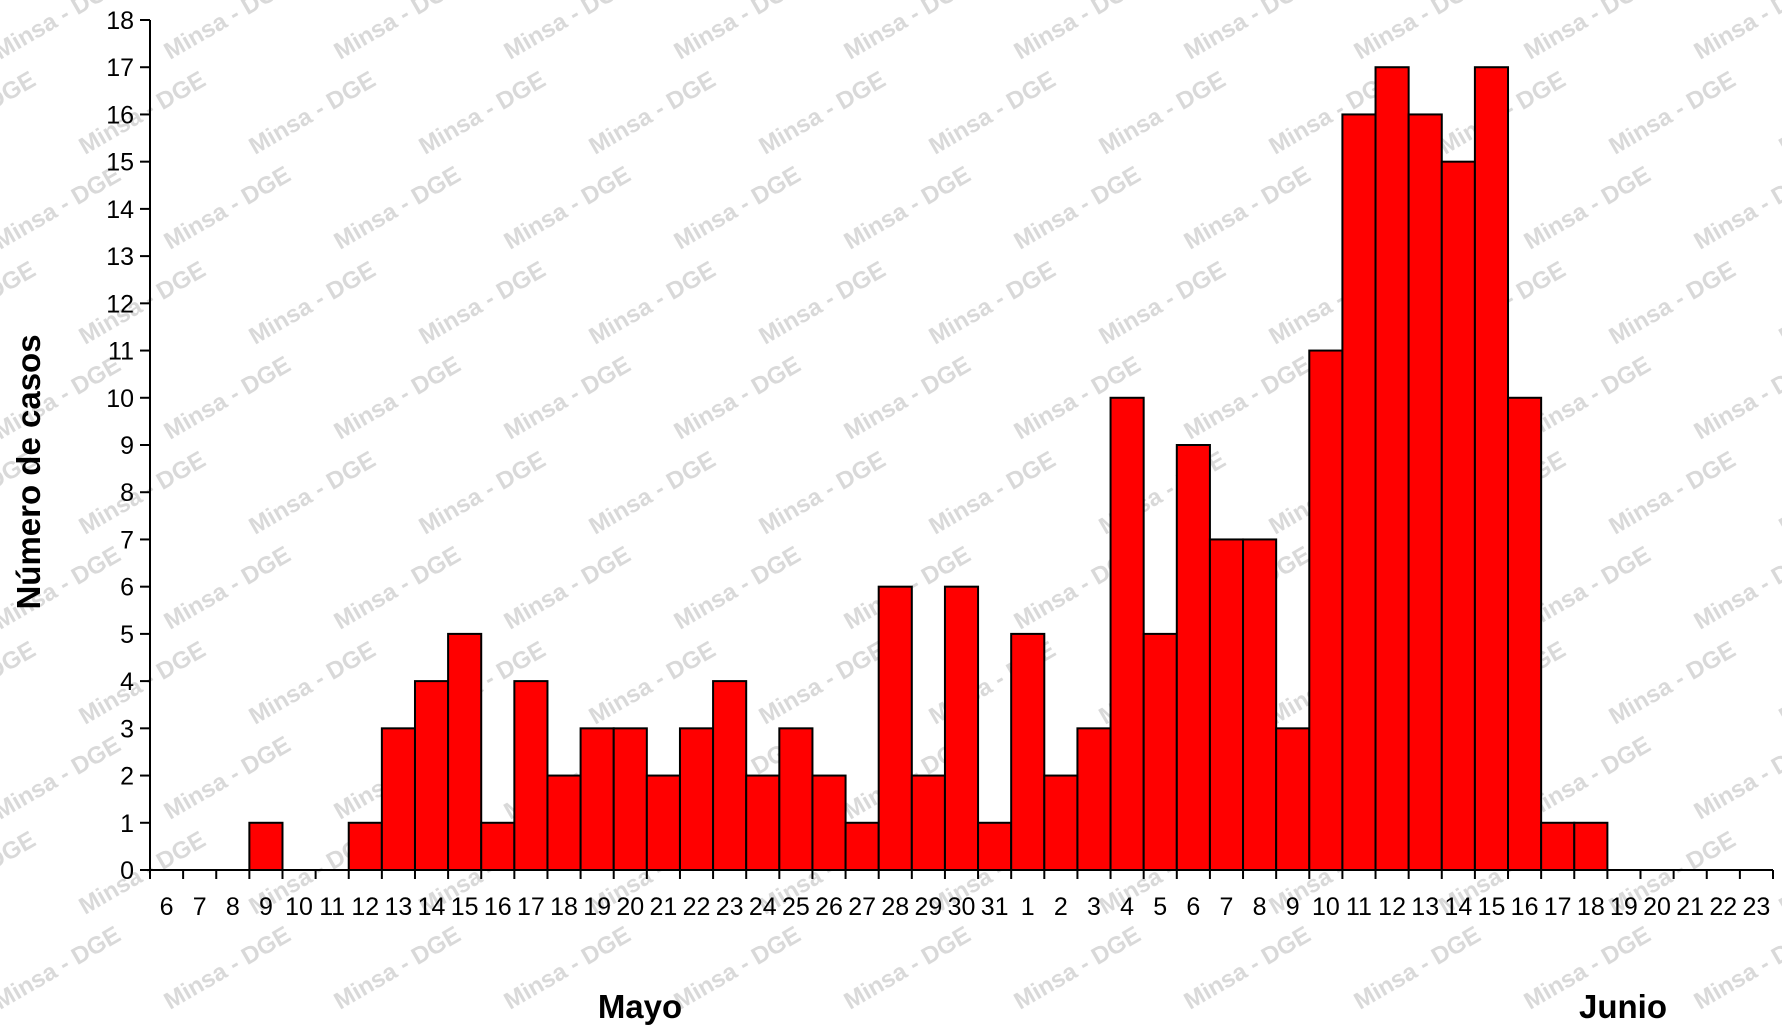 The height and width of the screenshot is (1031, 1782). Describe the element at coordinates (653, 303) in the screenshot. I see `watermark-text-52: Minsa - DGE` at that location.